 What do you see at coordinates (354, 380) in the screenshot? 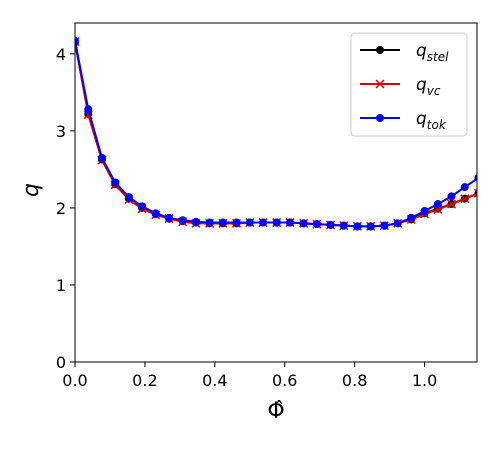
I see `x-tick-label: 0.8` at bounding box center [354, 380].